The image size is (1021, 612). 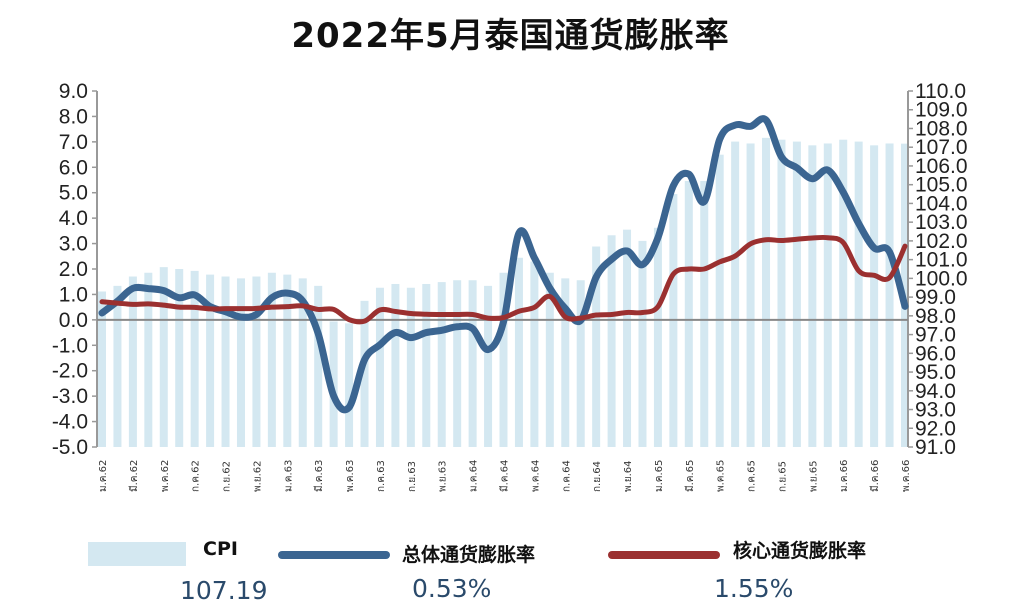 I want to click on x-tick-label: พ.ย.64, so click(x=628, y=476).